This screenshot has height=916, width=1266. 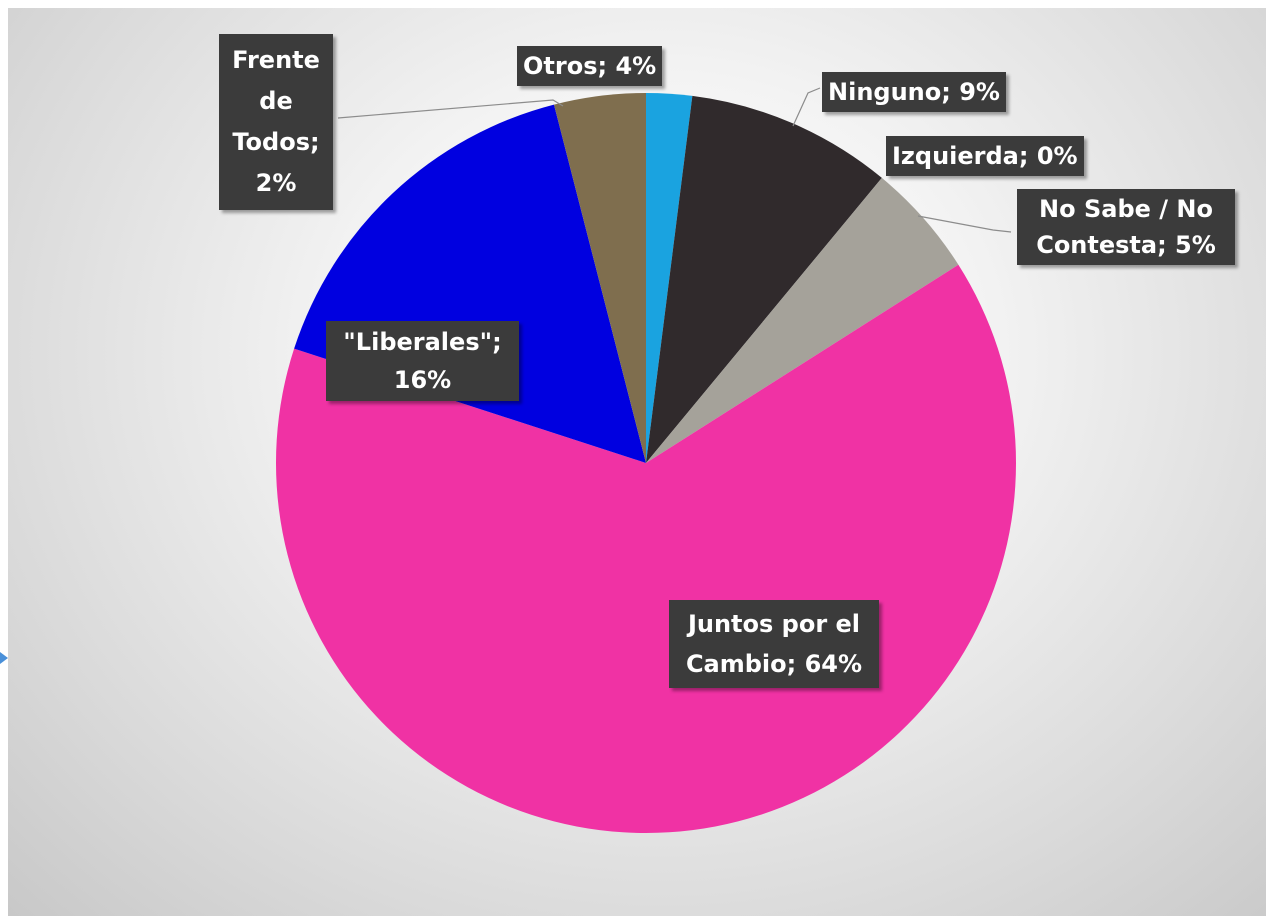 What do you see at coordinates (669, 278) in the screenshot?
I see `pie-slice-frente-de-todos` at bounding box center [669, 278].